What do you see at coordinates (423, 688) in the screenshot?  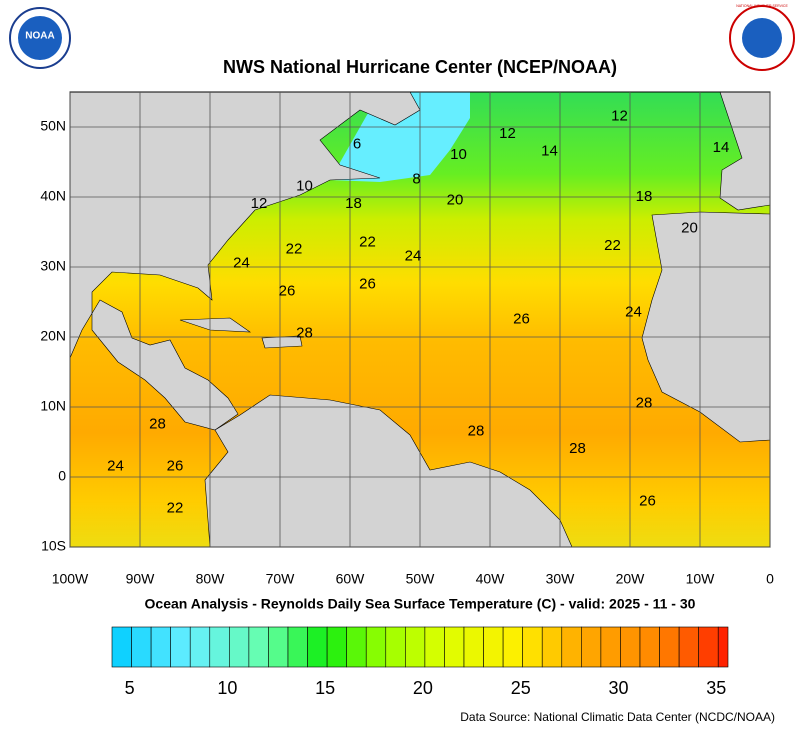 I see `colorbar-label: 20` at bounding box center [423, 688].